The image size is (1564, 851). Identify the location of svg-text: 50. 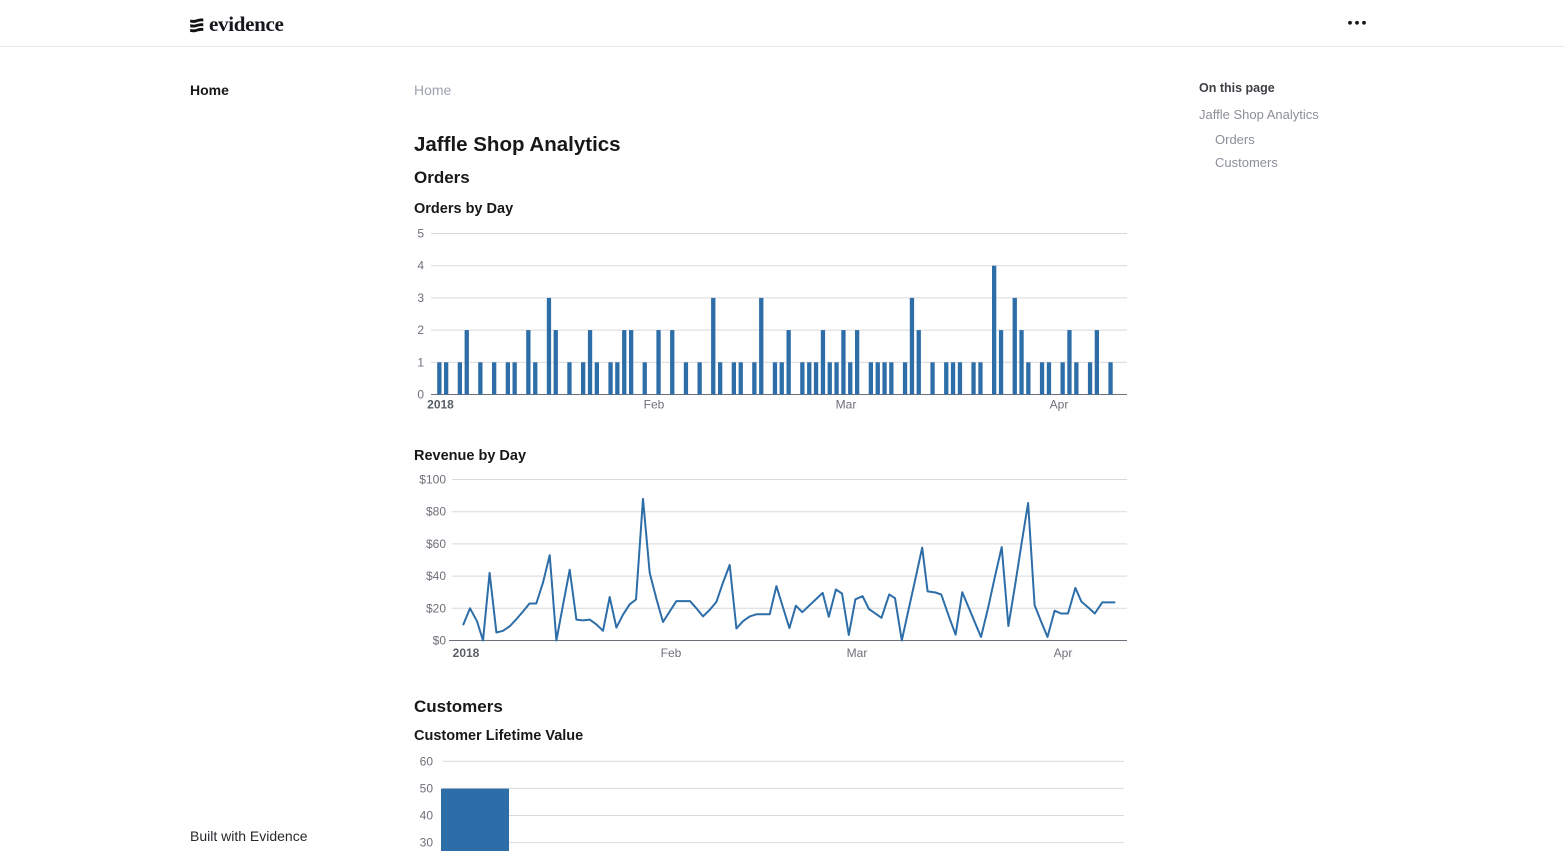
(427, 788).